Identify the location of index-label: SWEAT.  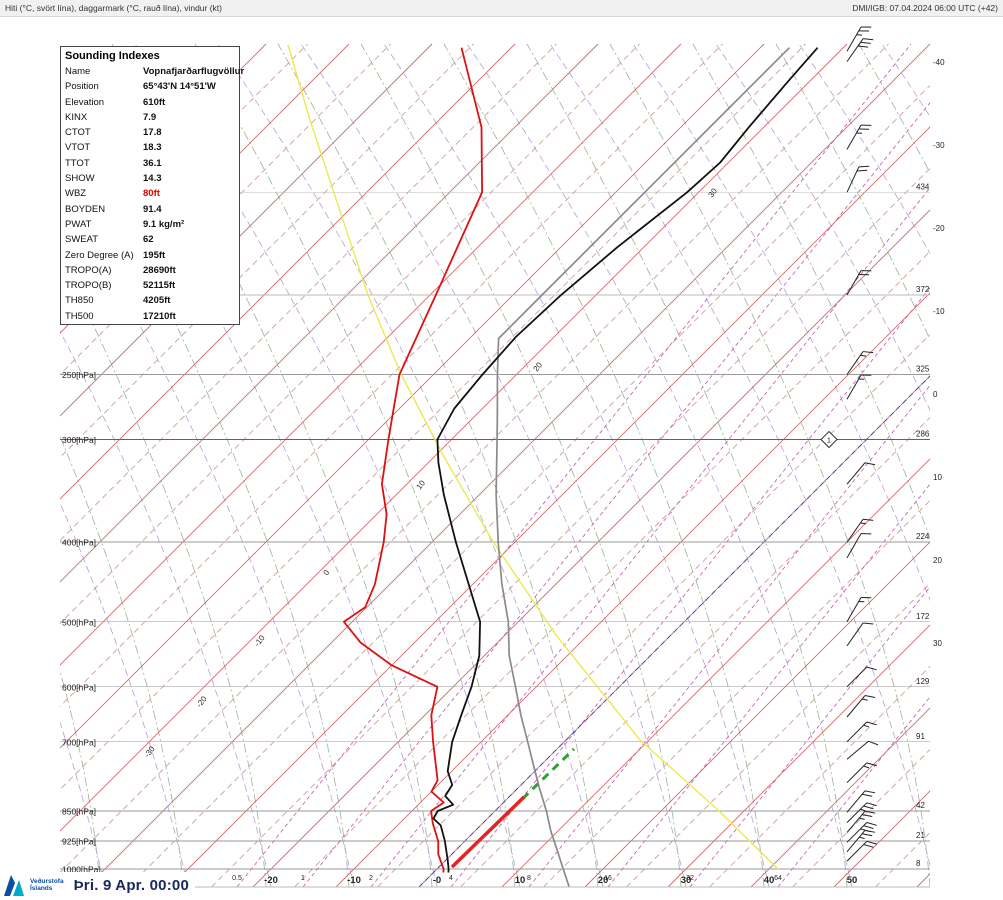
(82, 240).